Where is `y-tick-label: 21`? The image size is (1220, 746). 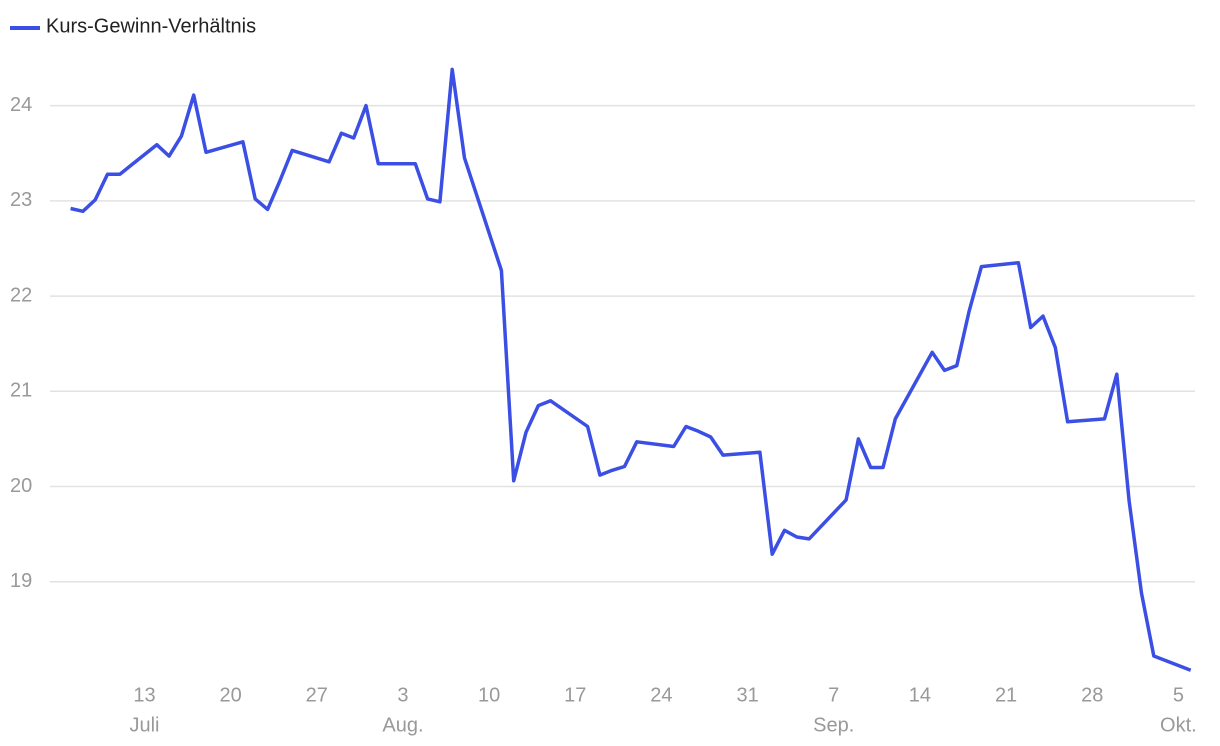
y-tick-label: 21 is located at coordinates (21, 391).